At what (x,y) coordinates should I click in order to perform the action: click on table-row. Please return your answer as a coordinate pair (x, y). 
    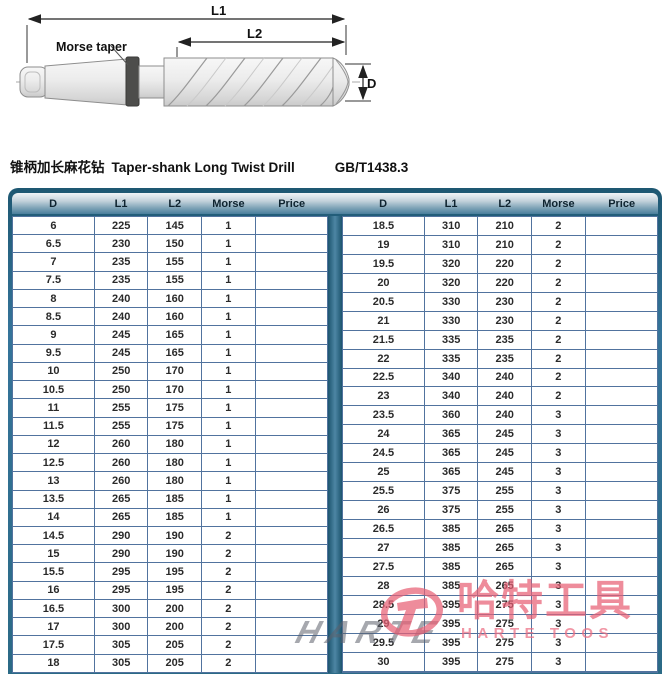
    Looking at the image, I should click on (500, 671).